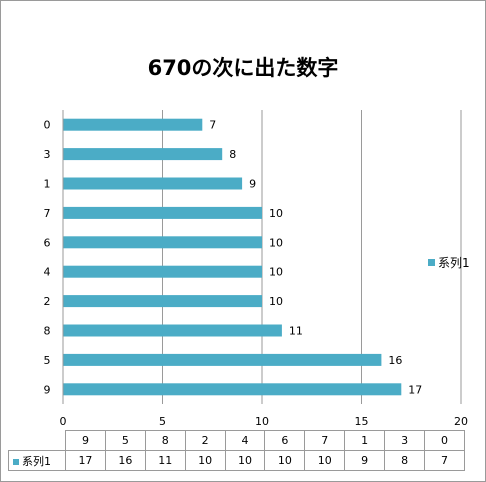 This screenshot has width=486, height=482. What do you see at coordinates (47, 184) in the screenshot?
I see `y-tick-label: 1` at bounding box center [47, 184].